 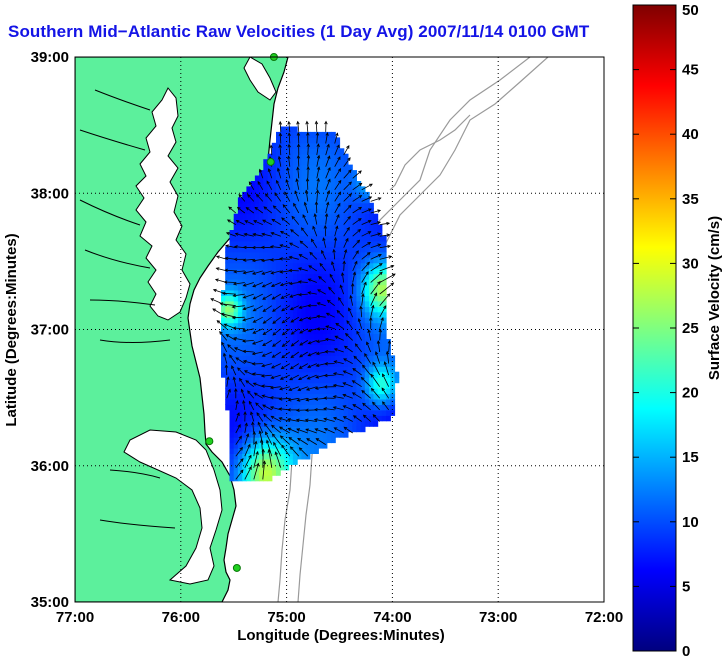 What do you see at coordinates (392, 617) in the screenshot?
I see `x-tick-label: 74:00` at bounding box center [392, 617].